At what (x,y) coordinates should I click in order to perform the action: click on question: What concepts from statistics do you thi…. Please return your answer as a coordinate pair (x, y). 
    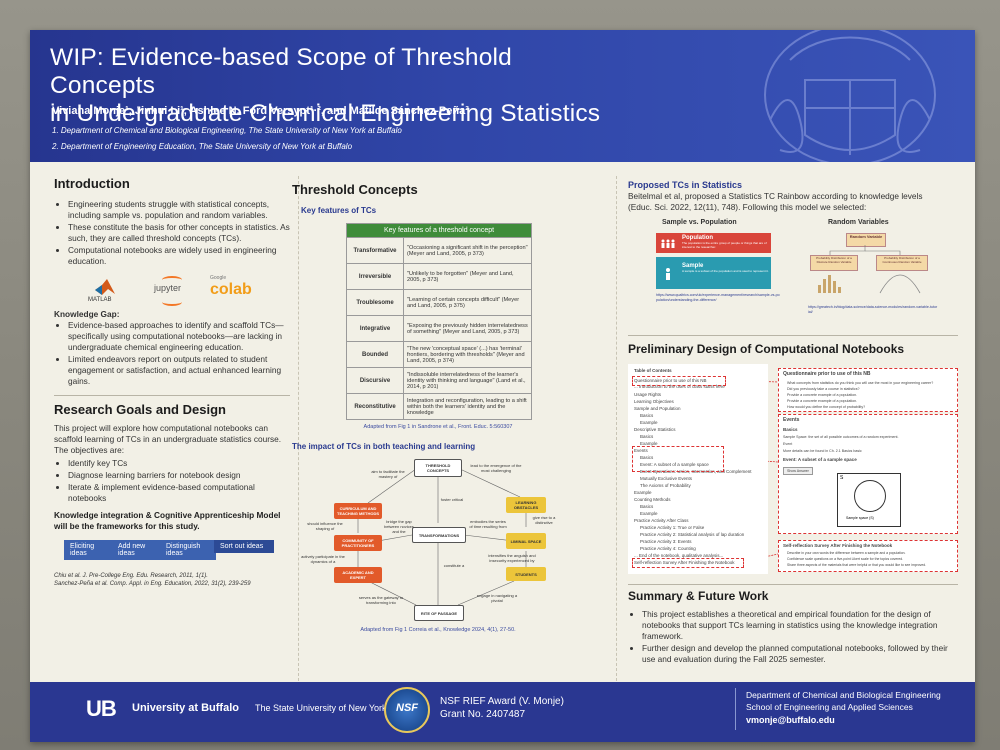
    Looking at the image, I should click on (860, 383).